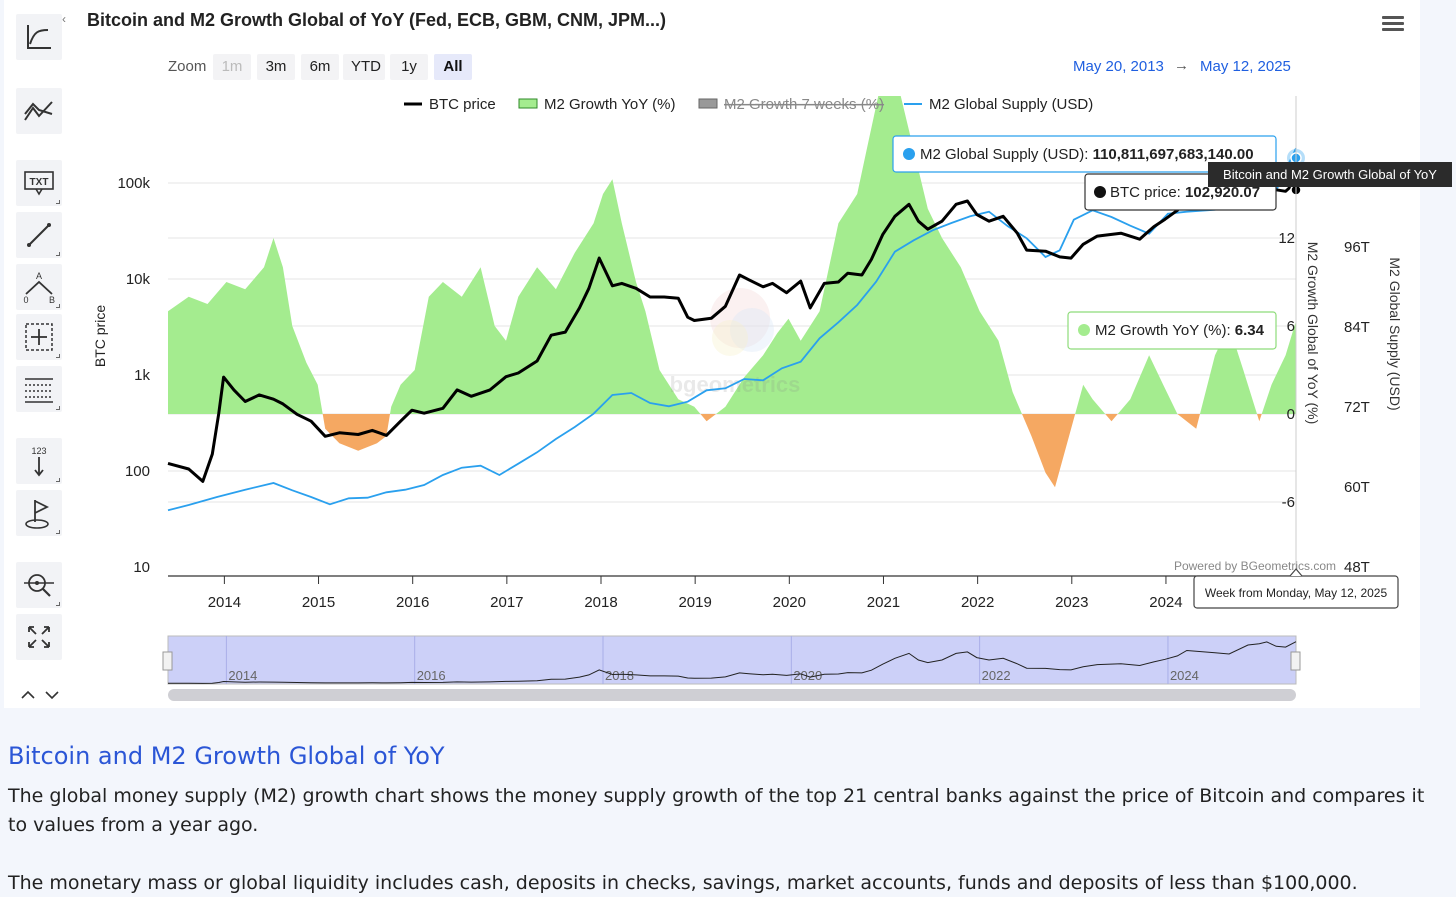 This screenshot has width=1456, height=897. Describe the element at coordinates (39, 337) in the screenshot. I see `crosshair-tool-icon` at that location.